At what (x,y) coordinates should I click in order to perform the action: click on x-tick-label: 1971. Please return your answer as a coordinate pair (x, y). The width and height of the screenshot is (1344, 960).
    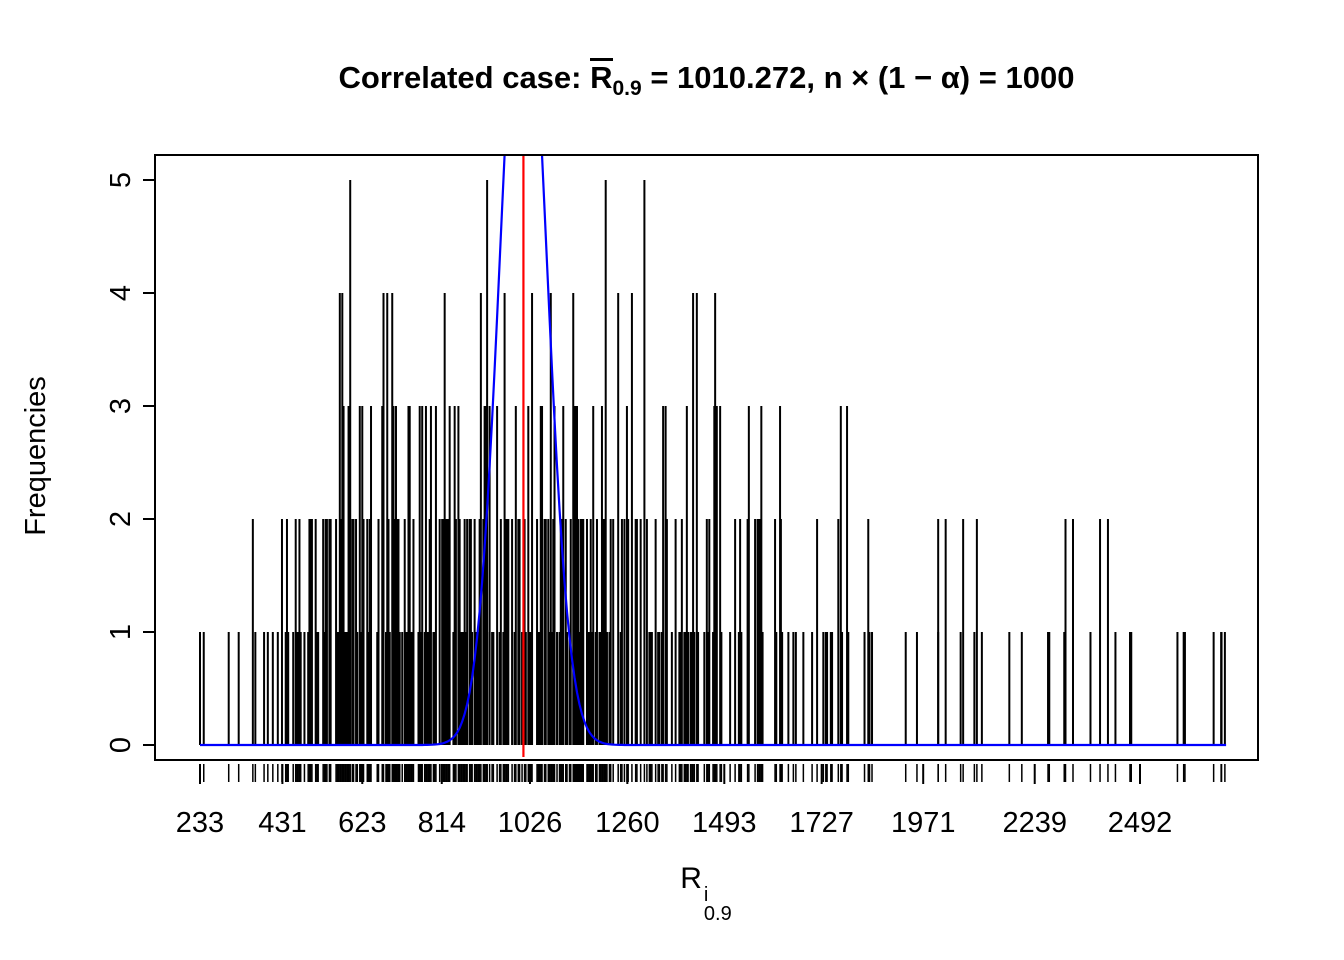
    Looking at the image, I should click on (923, 823).